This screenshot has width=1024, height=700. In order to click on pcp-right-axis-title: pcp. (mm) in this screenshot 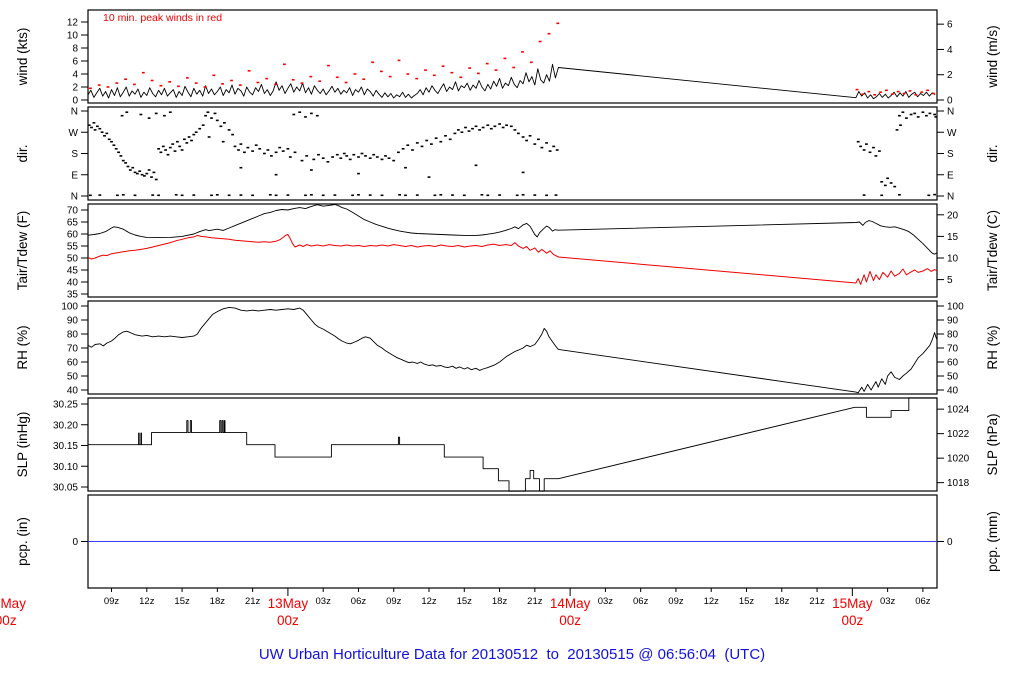, I will do `click(992, 541)`.